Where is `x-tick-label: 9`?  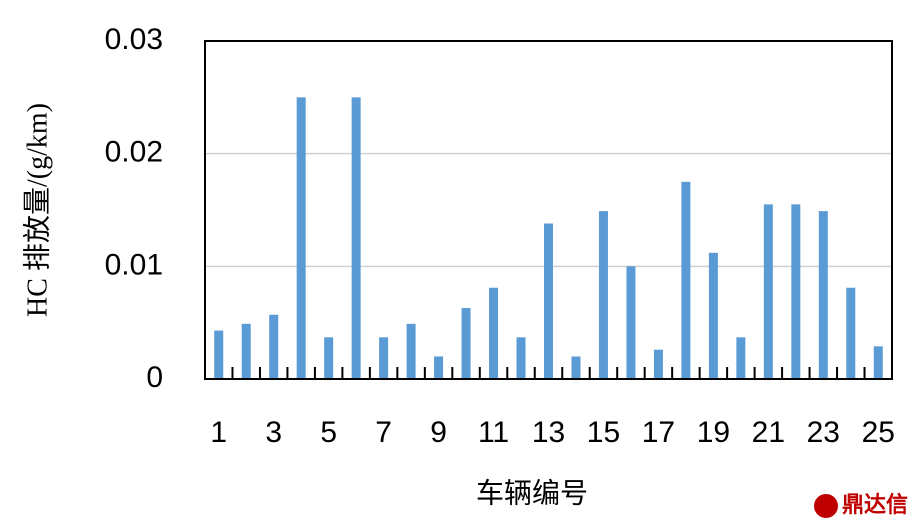 x-tick-label: 9 is located at coordinates (438, 432).